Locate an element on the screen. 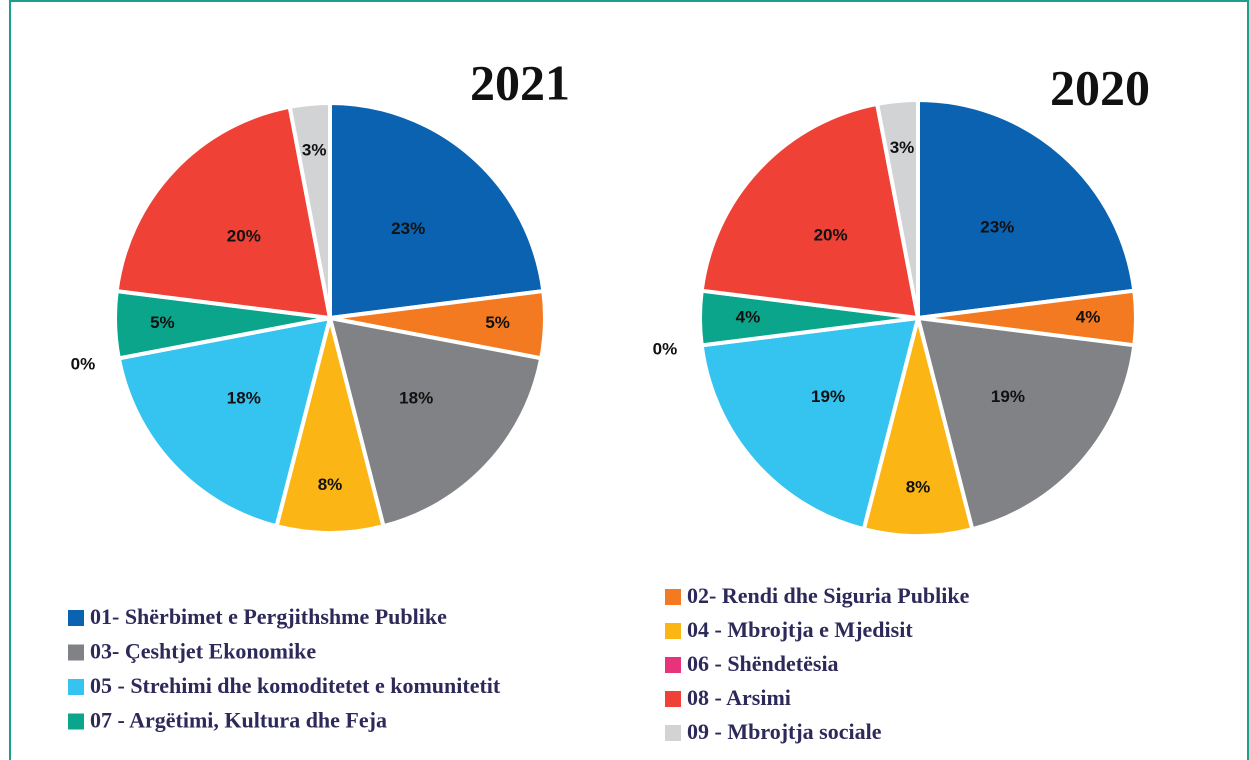  chart-title: 2021 is located at coordinates (520, 82).